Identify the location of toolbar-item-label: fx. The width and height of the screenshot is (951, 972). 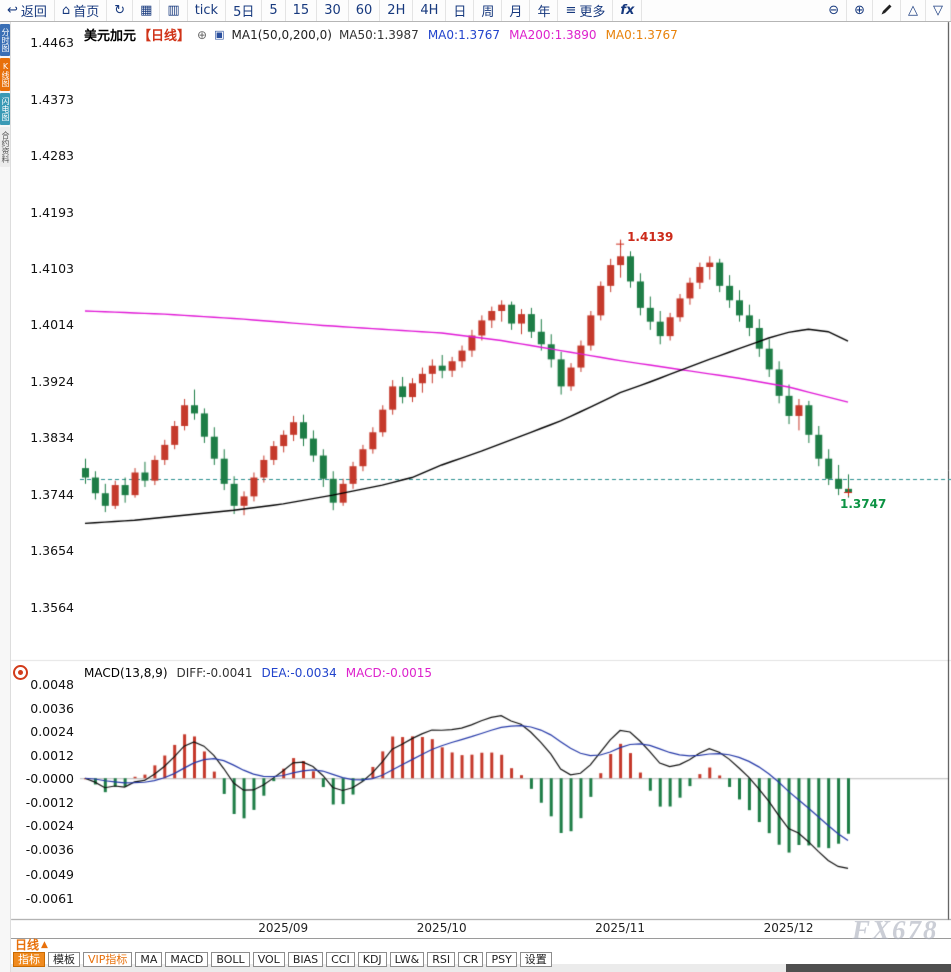
(627, 10).